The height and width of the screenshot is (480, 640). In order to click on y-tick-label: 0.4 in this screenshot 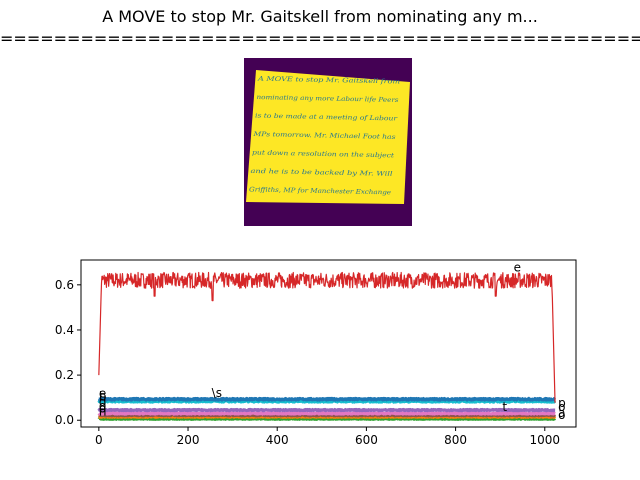, I will do `click(64, 330)`.